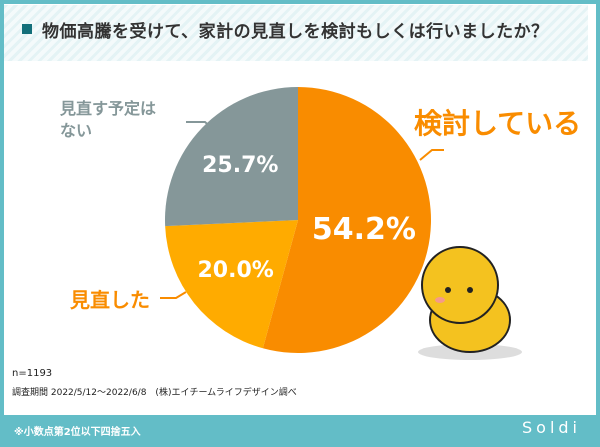  What do you see at coordinates (32, 373) in the screenshot?
I see `sample-size: n=1193` at bounding box center [32, 373].